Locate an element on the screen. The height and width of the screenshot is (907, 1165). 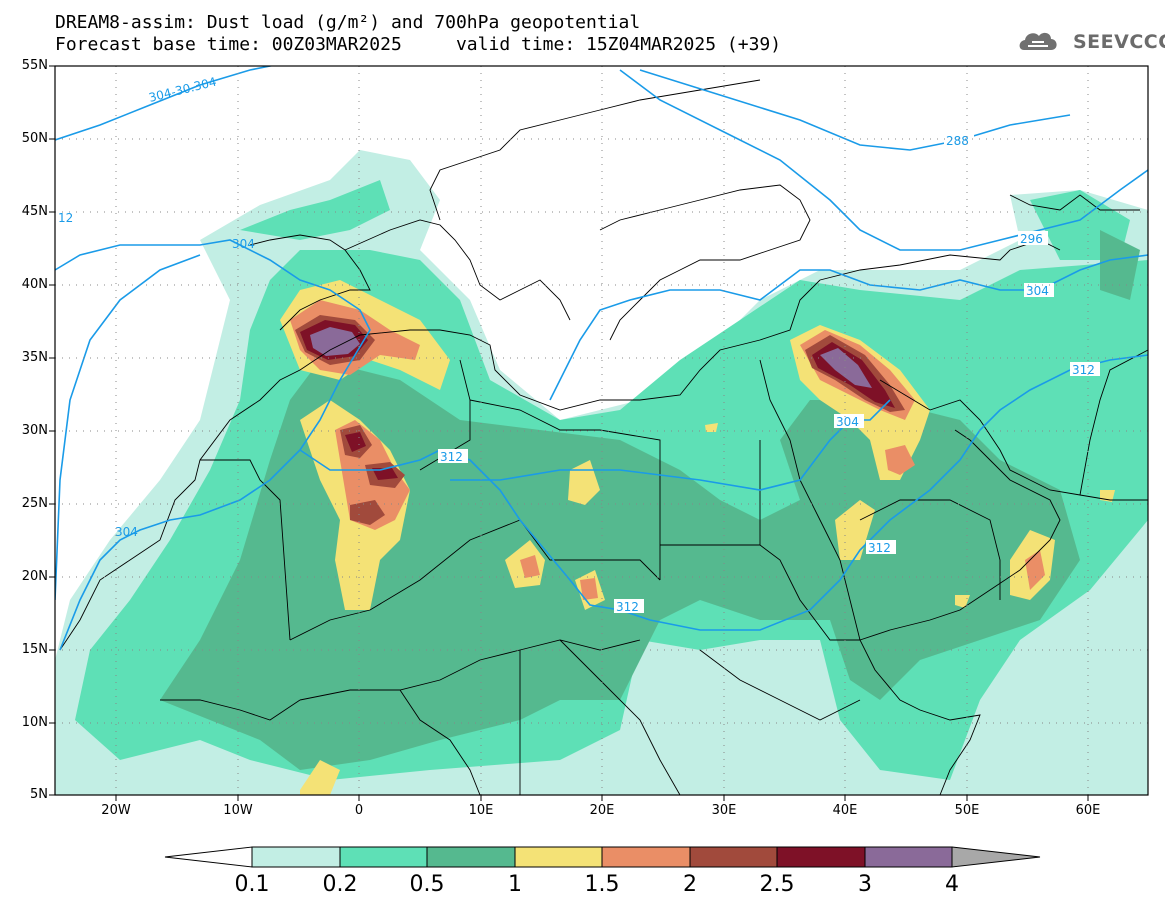
lon-label: 20E is located at coordinates (602, 810).